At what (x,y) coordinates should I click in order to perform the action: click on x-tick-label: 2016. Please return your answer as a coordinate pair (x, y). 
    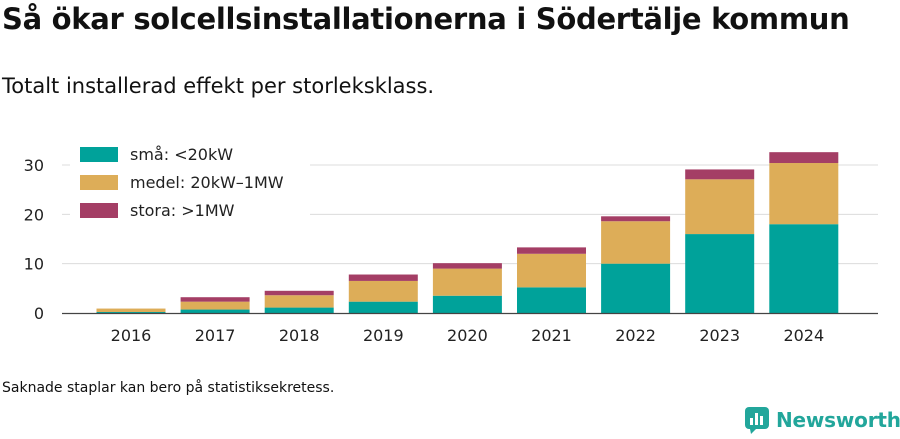
    Looking at the image, I should click on (131, 335).